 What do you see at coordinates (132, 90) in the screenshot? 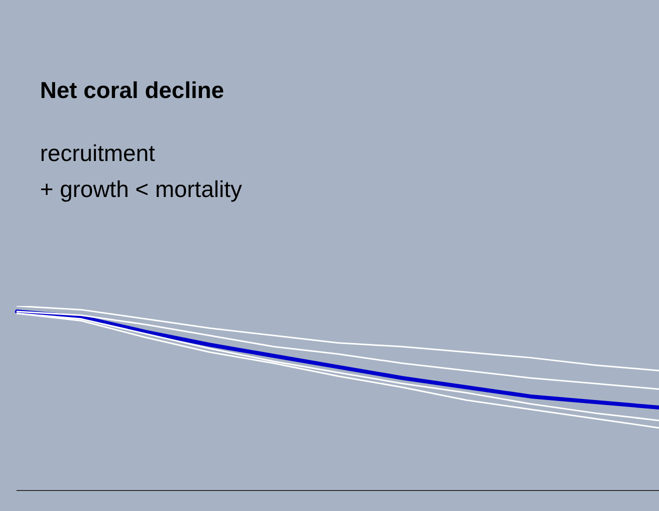
I see `chart-title: Net coral decline` at bounding box center [132, 90].